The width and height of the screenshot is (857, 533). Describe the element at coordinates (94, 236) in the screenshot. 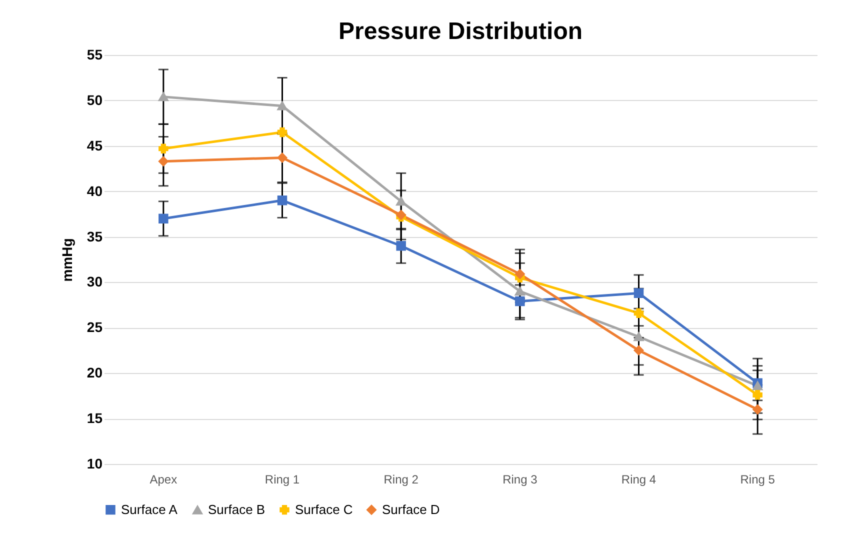

I see `y-tick-label: 35` at that location.